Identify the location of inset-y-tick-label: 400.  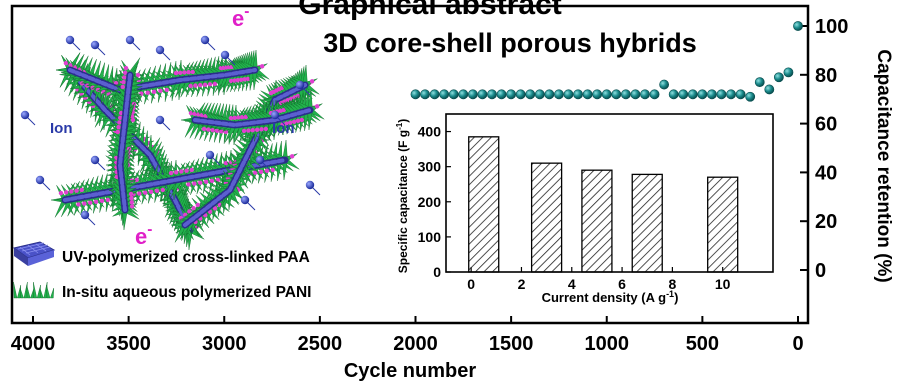
(430, 132).